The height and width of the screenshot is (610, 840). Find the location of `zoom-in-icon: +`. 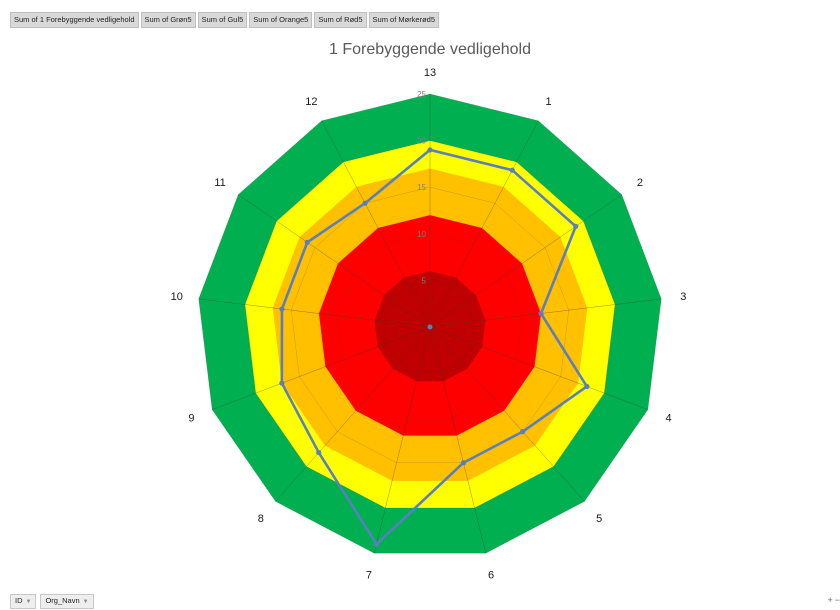

zoom-in-icon: + is located at coordinates (830, 600).